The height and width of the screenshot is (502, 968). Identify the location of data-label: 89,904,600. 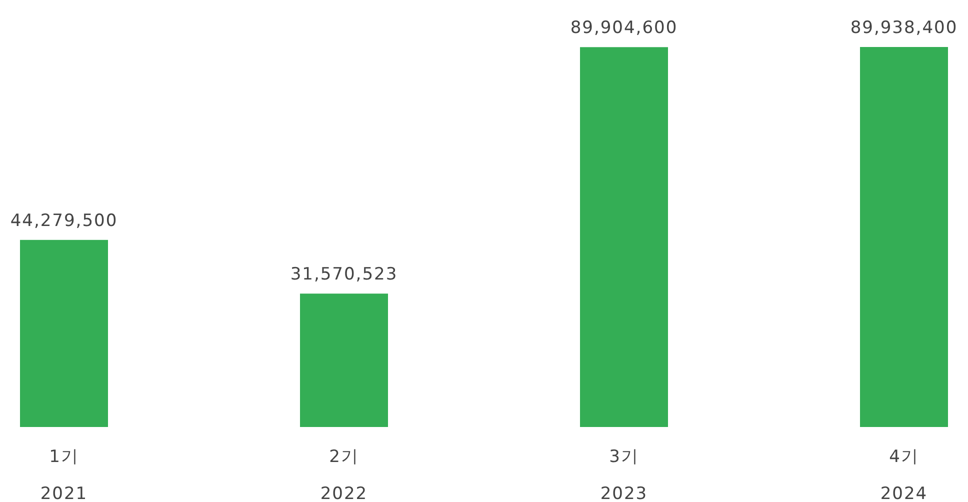
(624, 28).